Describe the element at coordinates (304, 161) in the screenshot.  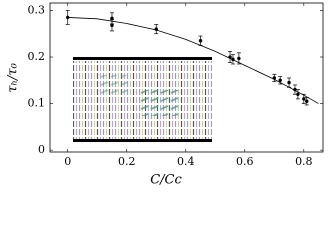
I see `x-tick-label: 0.8` at that location.